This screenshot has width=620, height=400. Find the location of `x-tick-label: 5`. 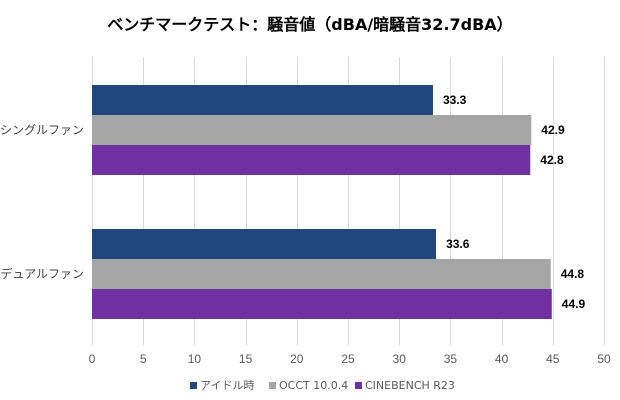

x-tick-label: 5 is located at coordinates (143, 359).